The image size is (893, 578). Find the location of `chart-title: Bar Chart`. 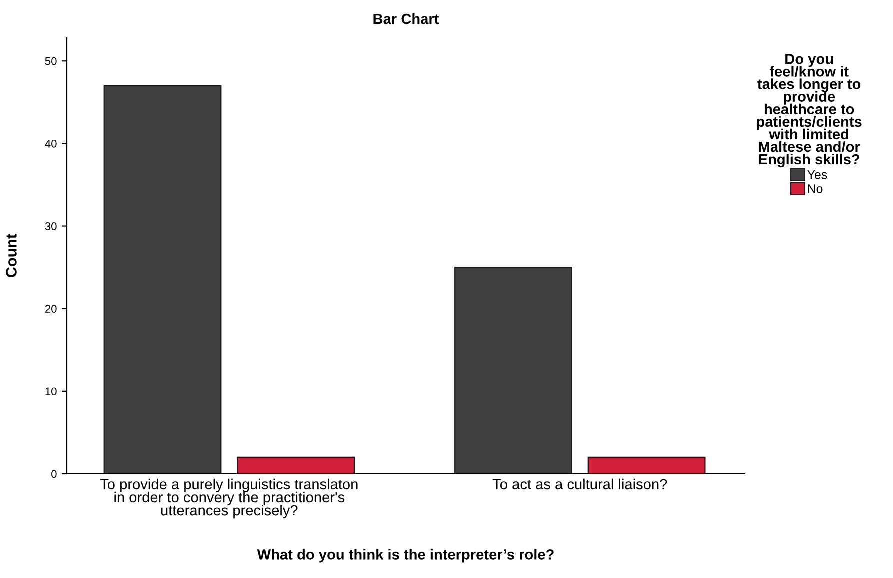

chart-title: Bar Chart is located at coordinates (407, 19).